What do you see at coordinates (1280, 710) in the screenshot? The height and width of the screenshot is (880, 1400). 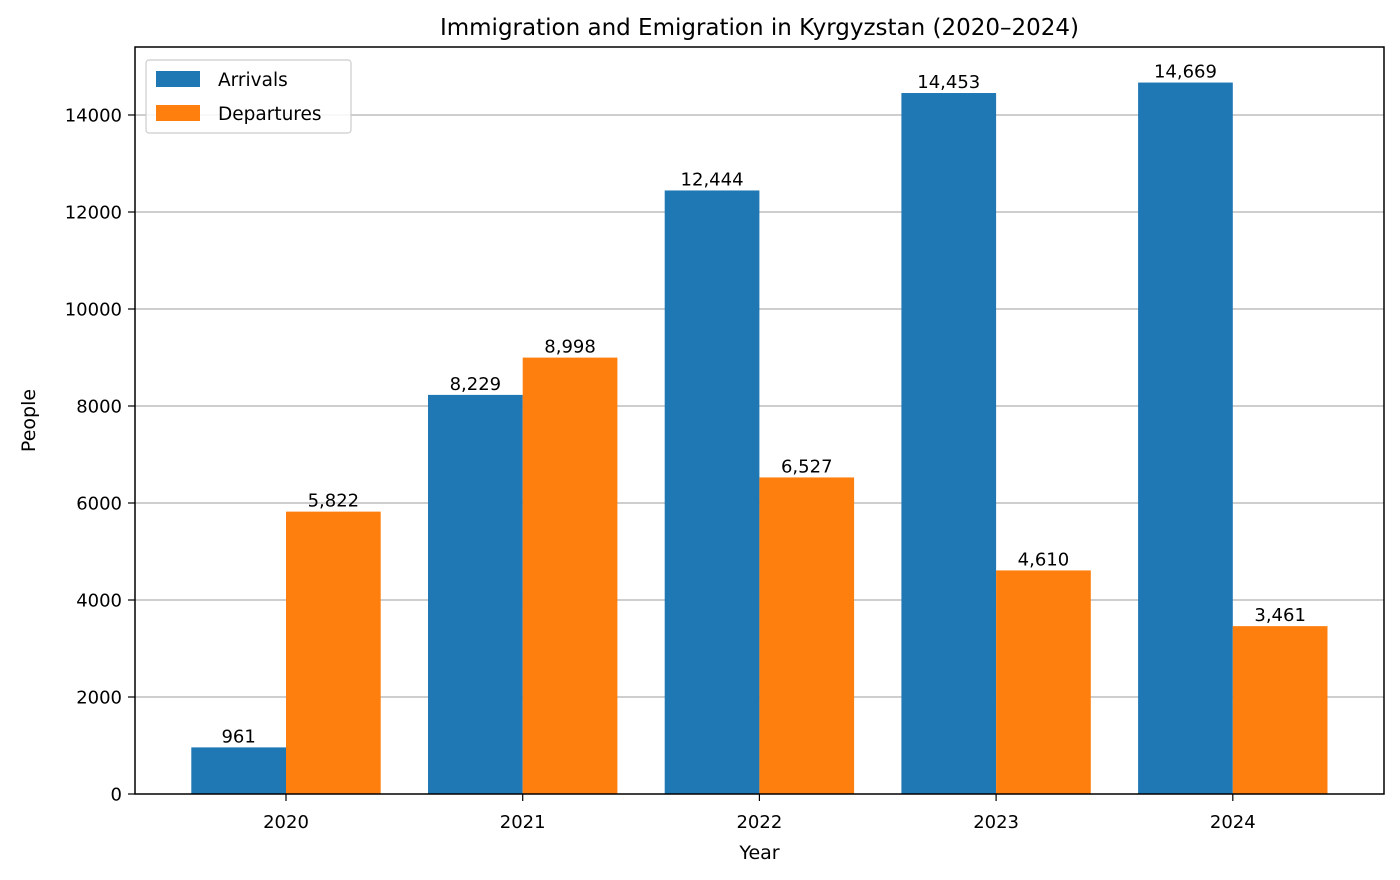 I see `bar-departures-2024` at bounding box center [1280, 710].